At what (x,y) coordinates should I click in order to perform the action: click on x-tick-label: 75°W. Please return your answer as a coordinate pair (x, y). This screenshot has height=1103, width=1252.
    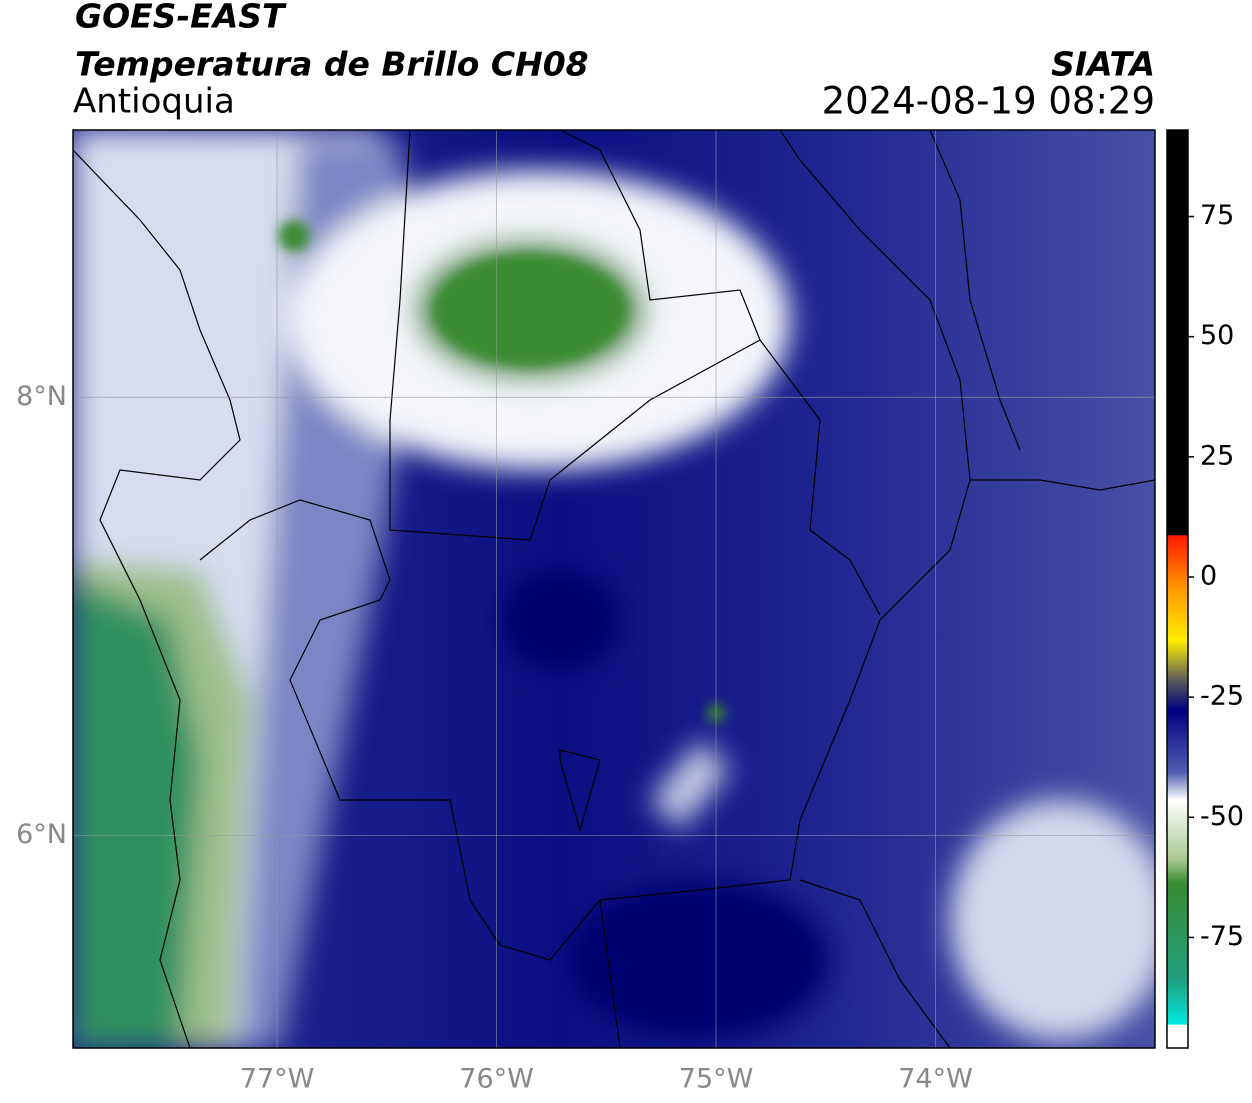
    Looking at the image, I should click on (716, 1079).